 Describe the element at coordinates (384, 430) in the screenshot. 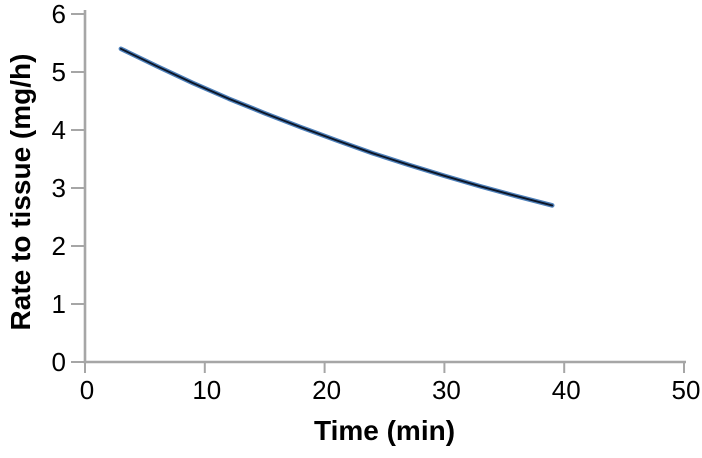

I see `x-axis-title: Time (min)` at that location.